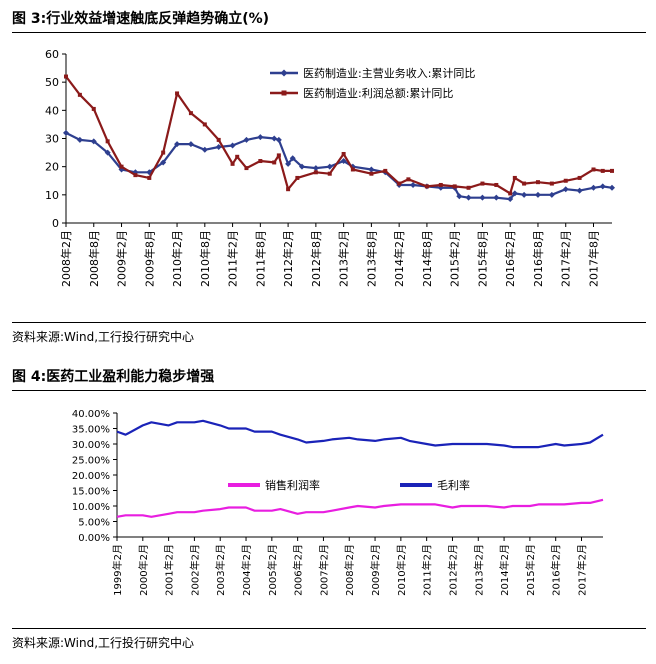 The width and height of the screenshot is (656, 664). I want to click on x-tick-label: 2002年2月, so click(194, 570).